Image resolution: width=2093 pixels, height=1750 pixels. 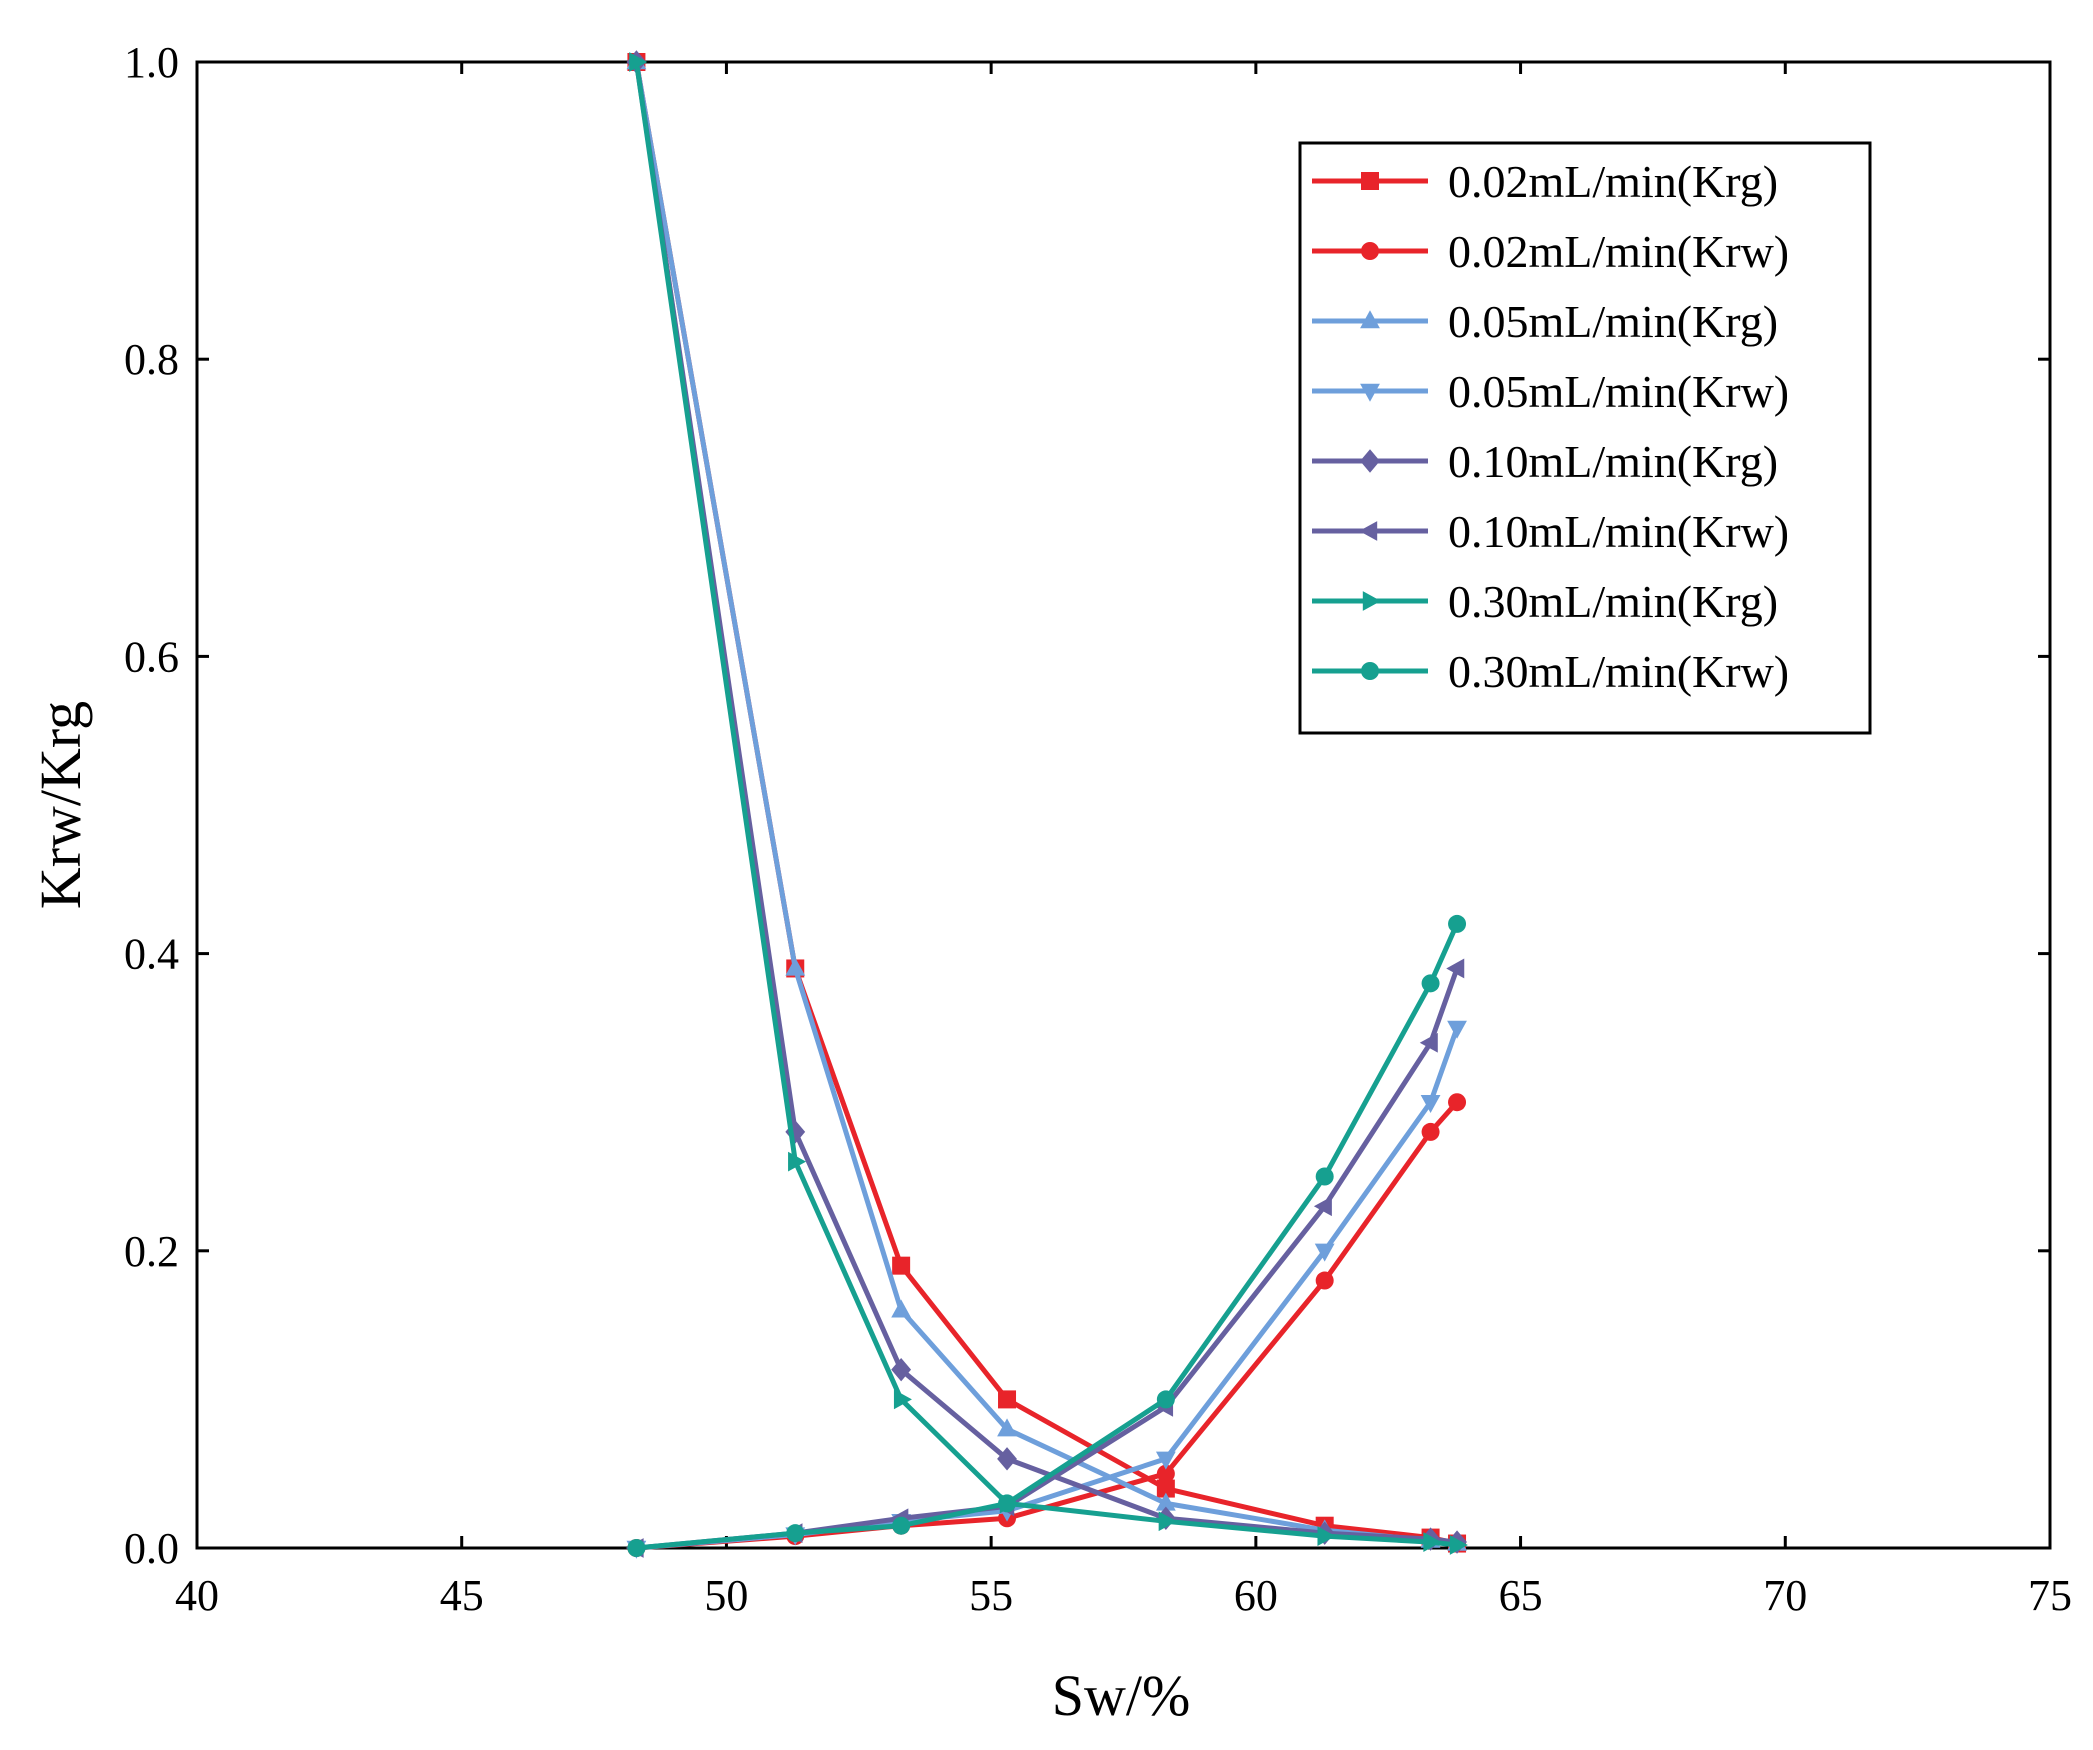 What do you see at coordinates (1613, 461) in the screenshot?
I see `legend-label: 0.10mL/min(Krg)` at bounding box center [1613, 461].